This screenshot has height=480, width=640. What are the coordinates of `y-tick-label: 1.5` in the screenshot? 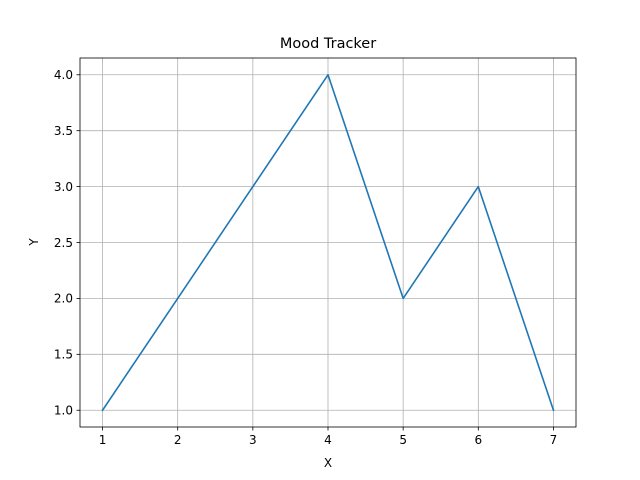 It's located at (63, 355).